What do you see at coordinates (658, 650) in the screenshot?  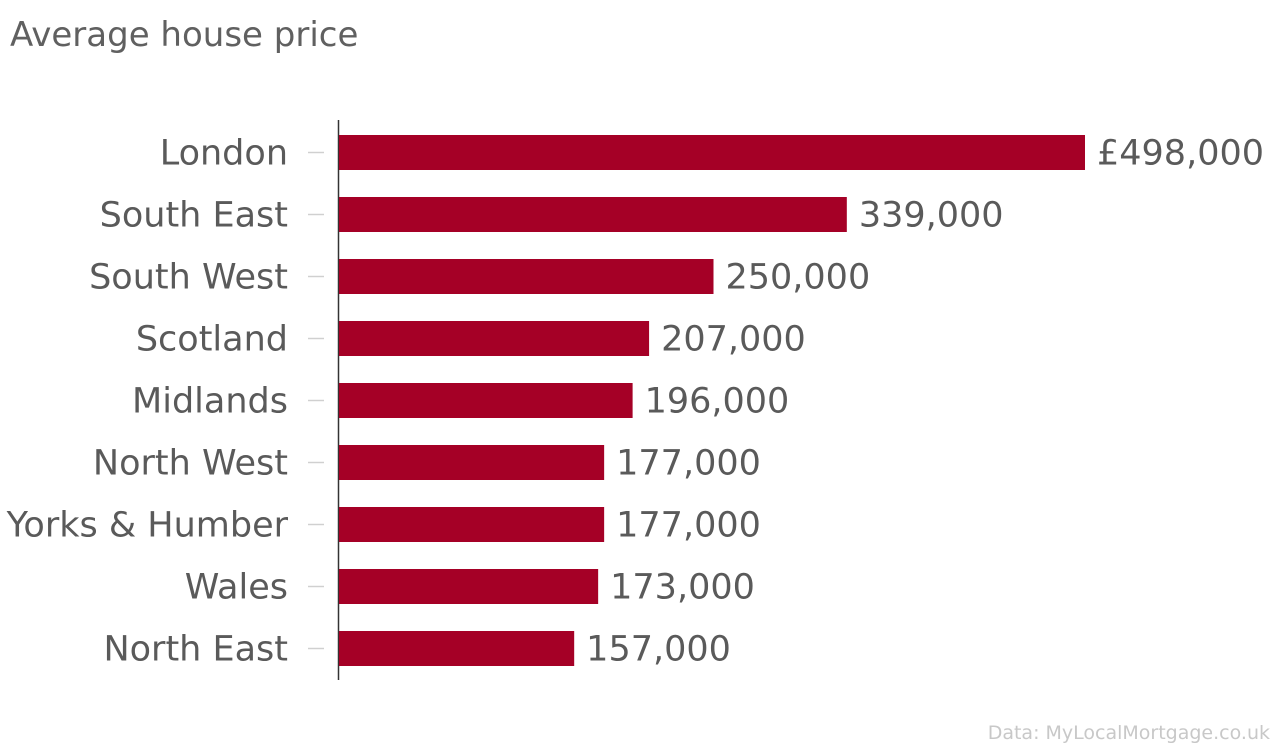 I see `value-label: 157,000` at bounding box center [658, 650].